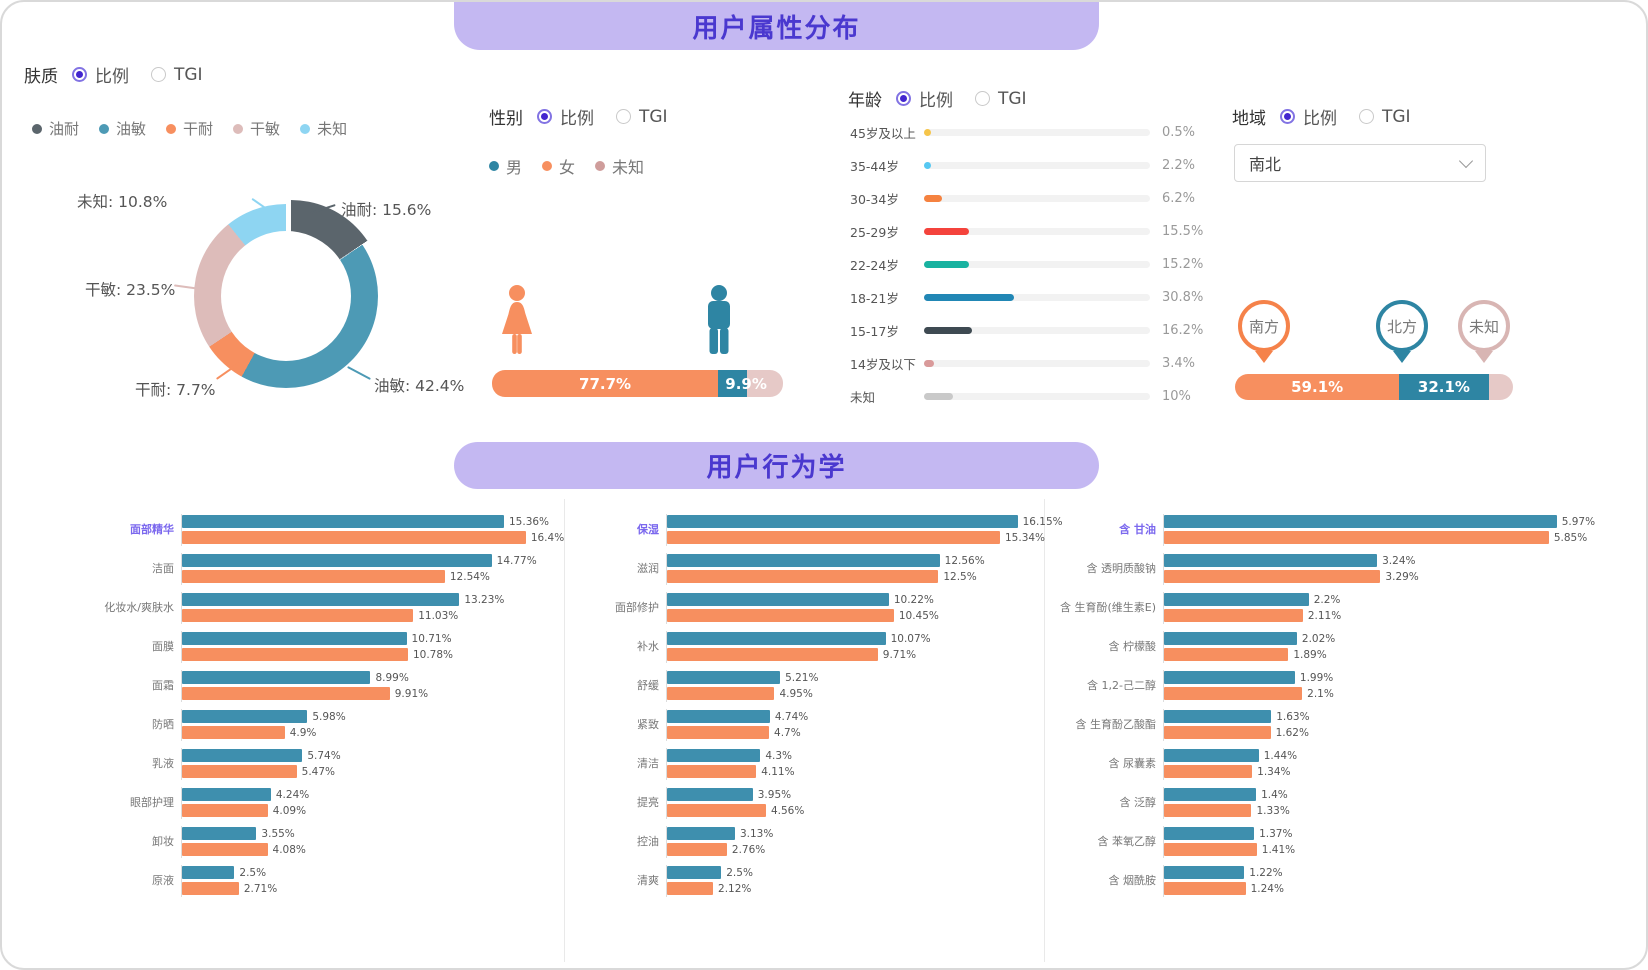 The height and width of the screenshot is (970, 1648). What do you see at coordinates (874, 199) in the screenshot?
I see `age-label: 30-34岁` at bounding box center [874, 199].